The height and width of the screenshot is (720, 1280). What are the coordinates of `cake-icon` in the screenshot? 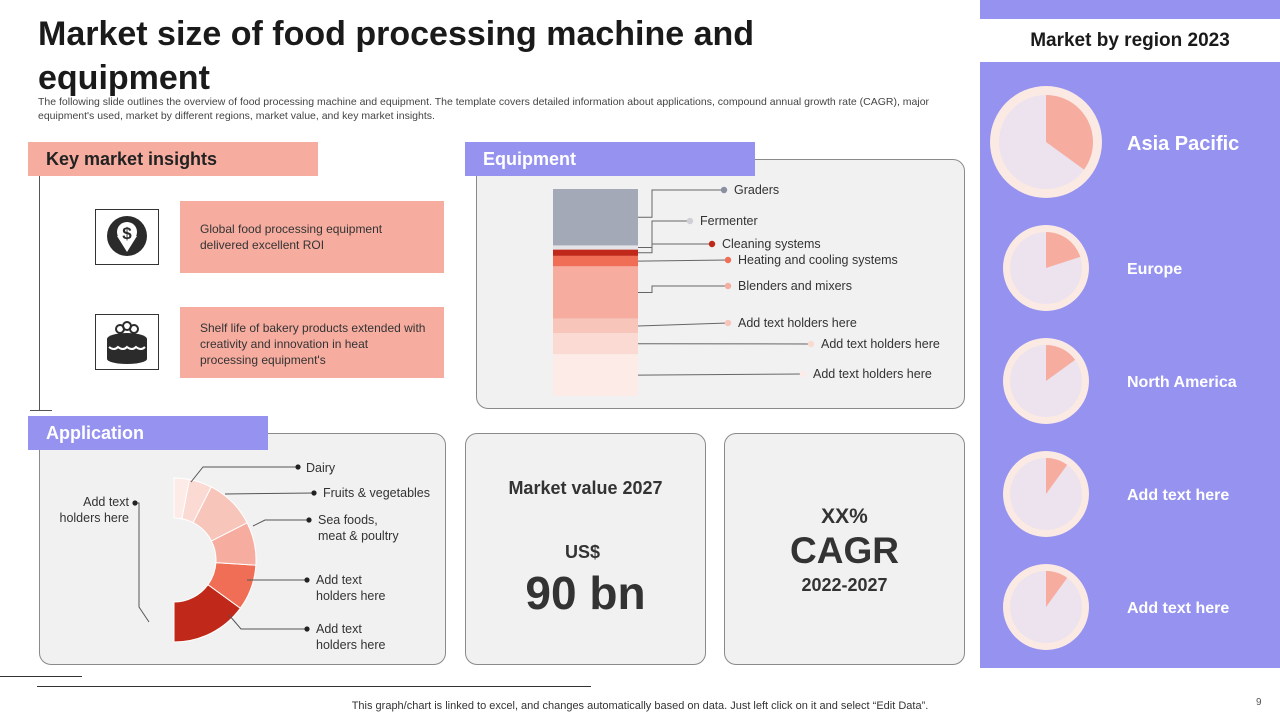 It's located at (127, 342).